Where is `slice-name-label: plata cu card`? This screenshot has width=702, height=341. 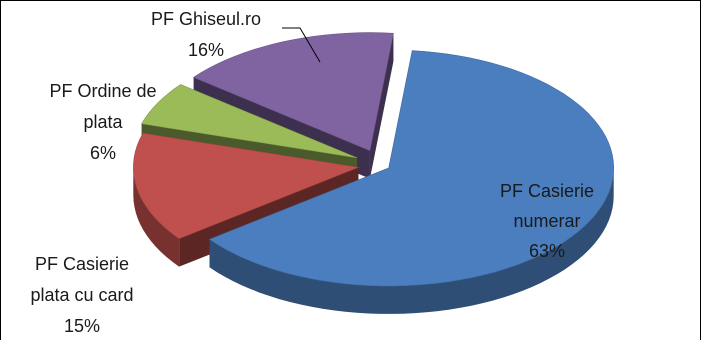
slice-name-label: plata cu card is located at coordinates (81, 295).